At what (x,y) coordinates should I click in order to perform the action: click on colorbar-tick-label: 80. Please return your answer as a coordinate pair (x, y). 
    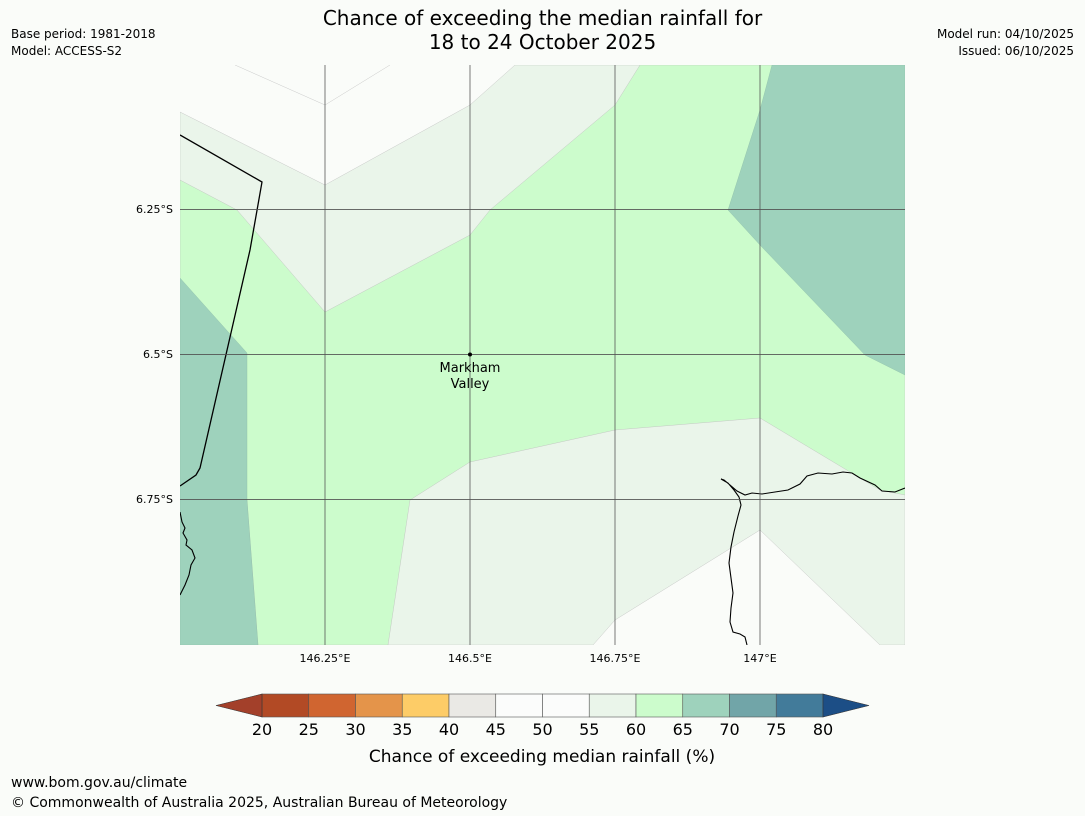
    Looking at the image, I should click on (823, 729).